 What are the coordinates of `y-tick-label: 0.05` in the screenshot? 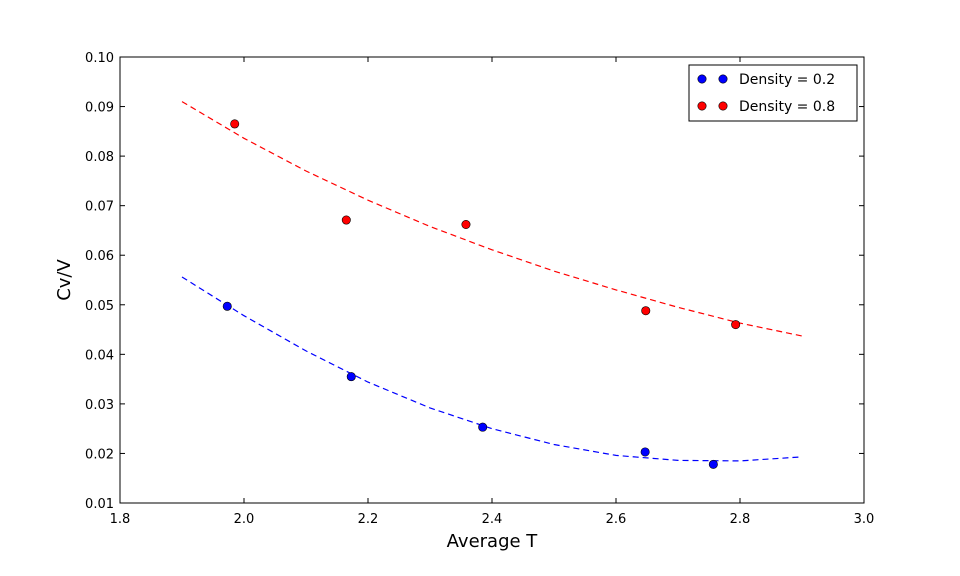 It's located at (99, 306).